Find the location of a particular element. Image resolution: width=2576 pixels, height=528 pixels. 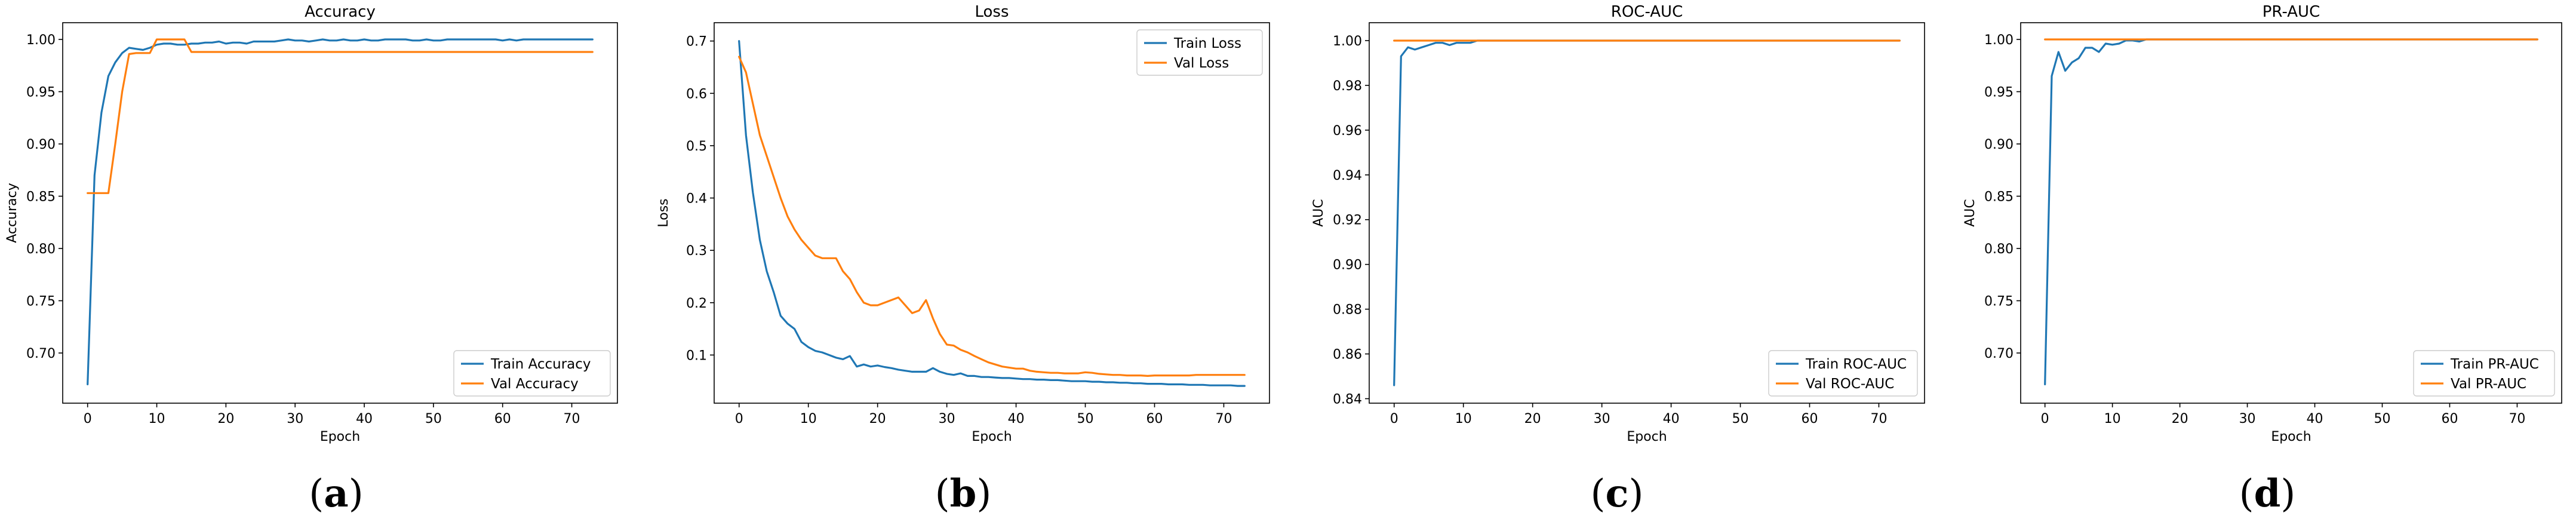

y-tick-label: 0.95 is located at coordinates (1999, 92).